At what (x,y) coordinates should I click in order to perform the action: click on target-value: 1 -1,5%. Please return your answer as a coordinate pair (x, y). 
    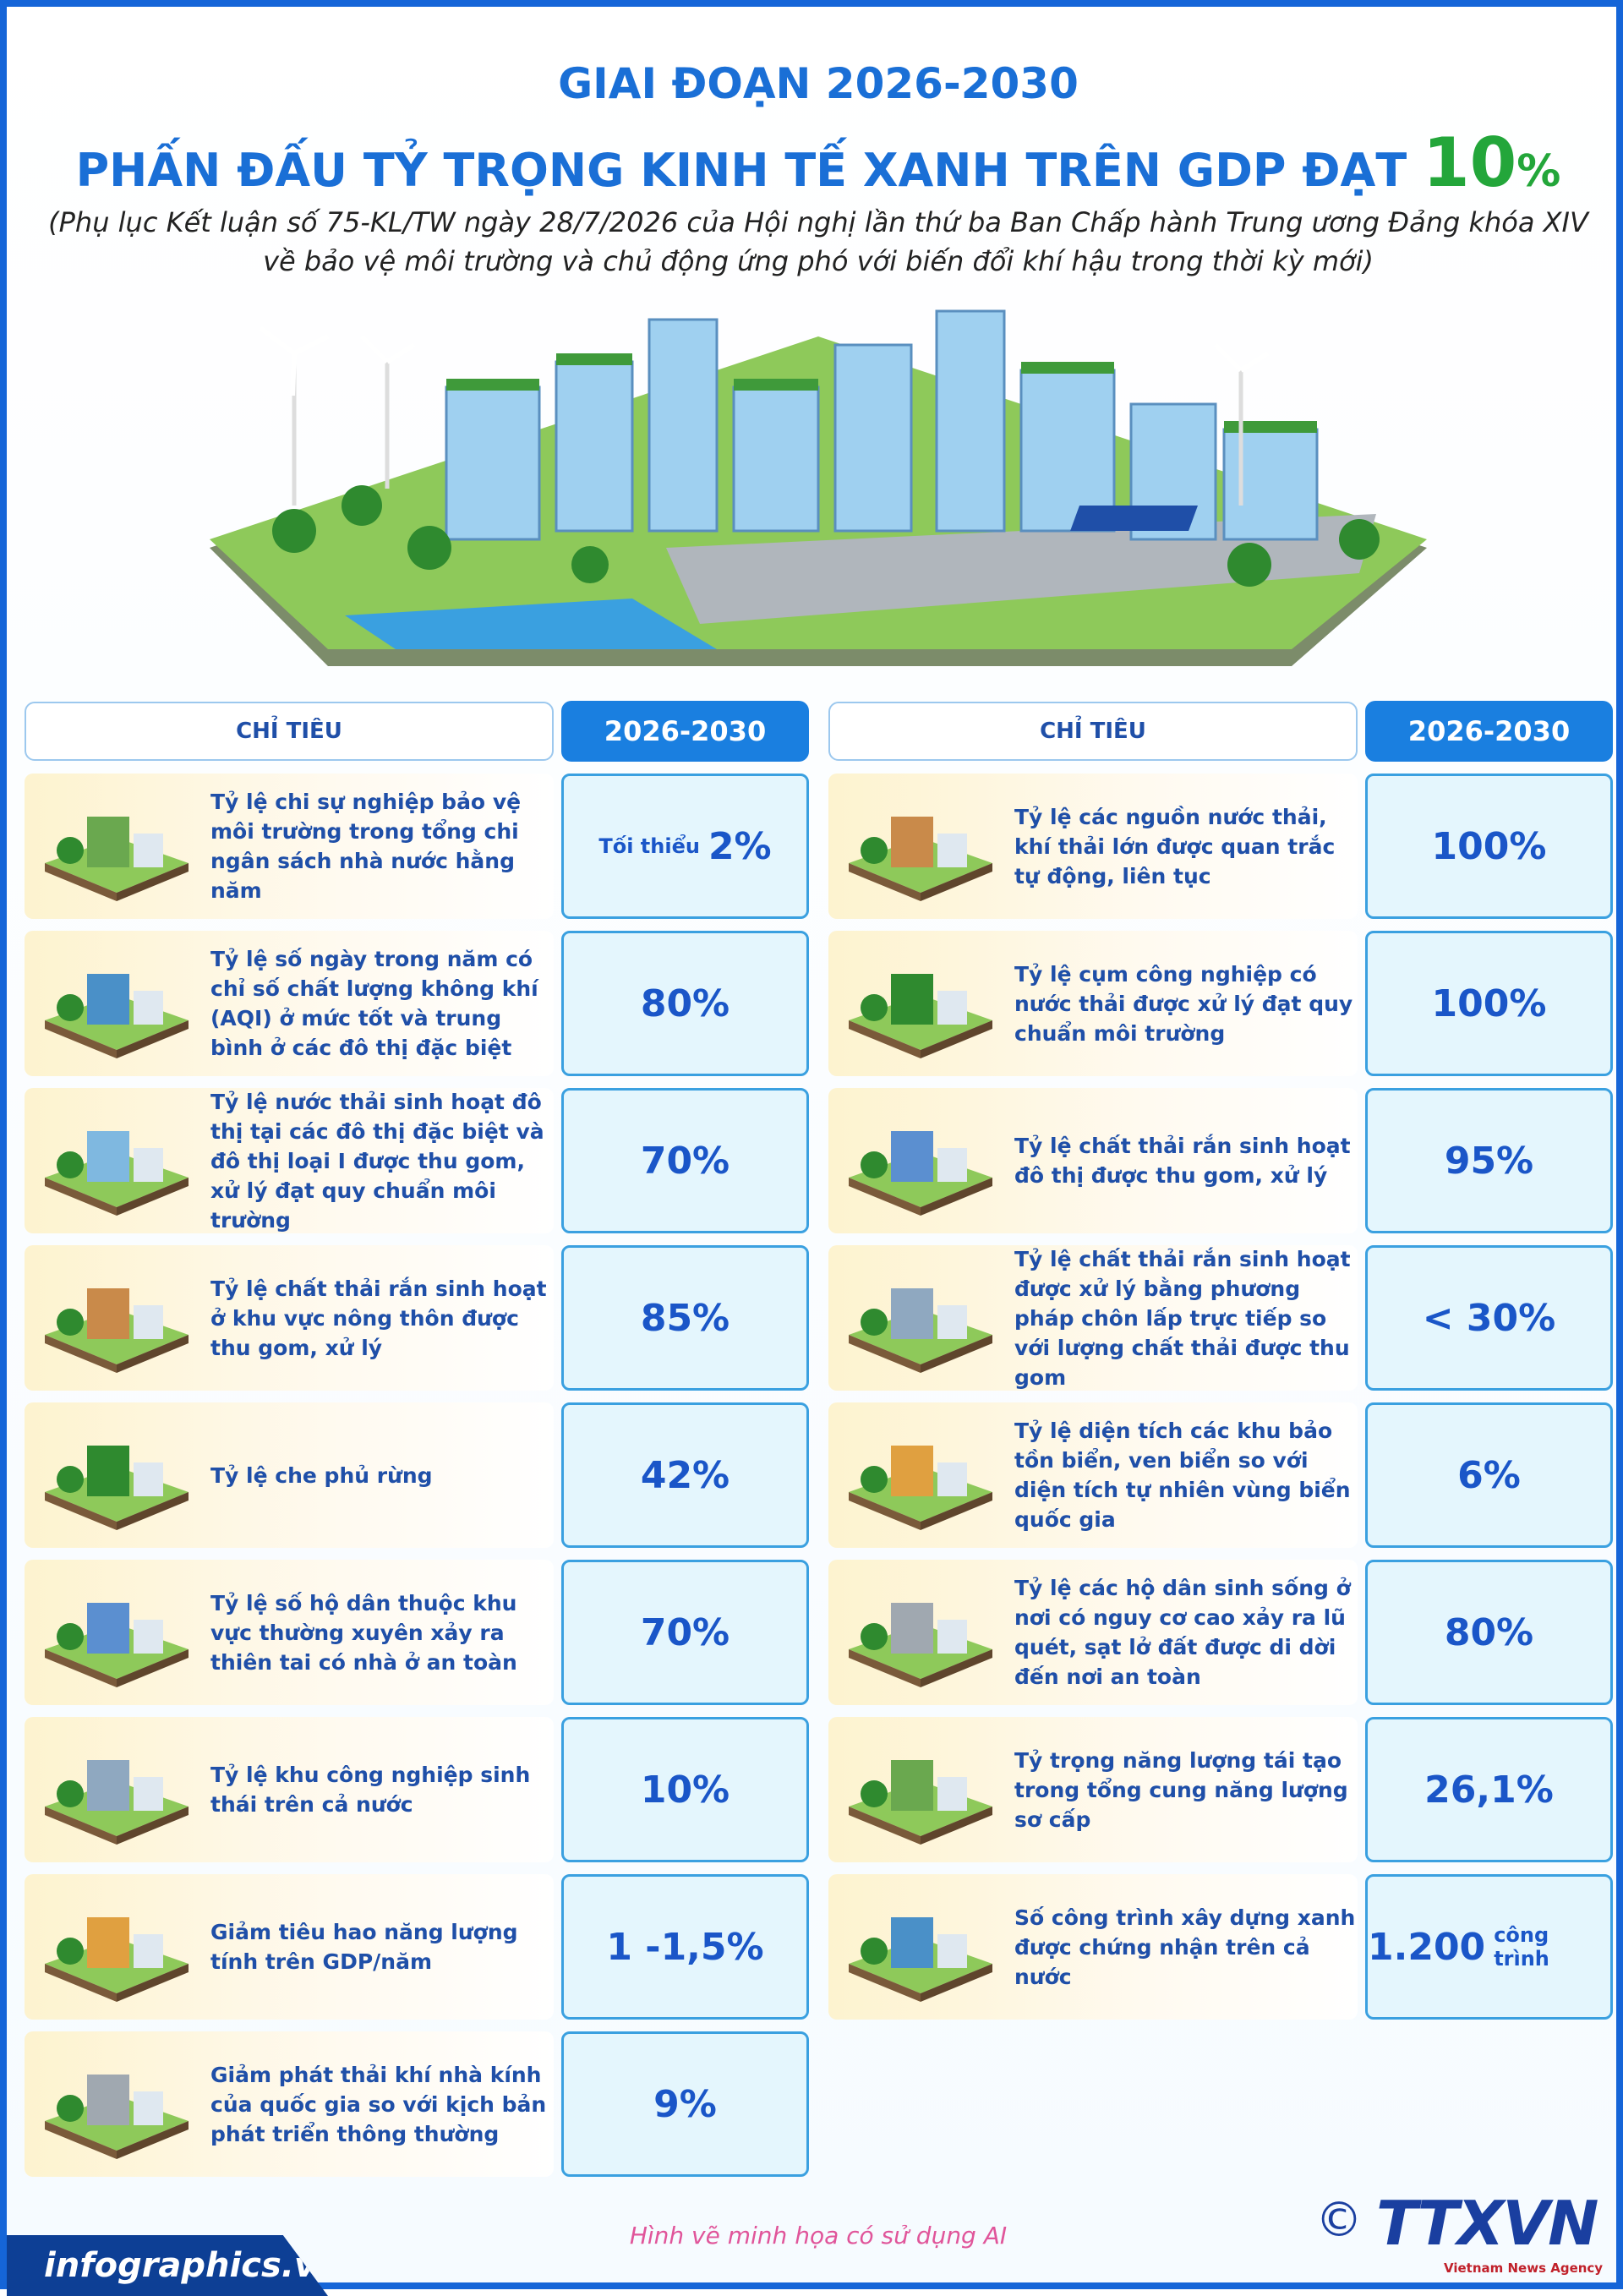
    Looking at the image, I should click on (685, 1947).